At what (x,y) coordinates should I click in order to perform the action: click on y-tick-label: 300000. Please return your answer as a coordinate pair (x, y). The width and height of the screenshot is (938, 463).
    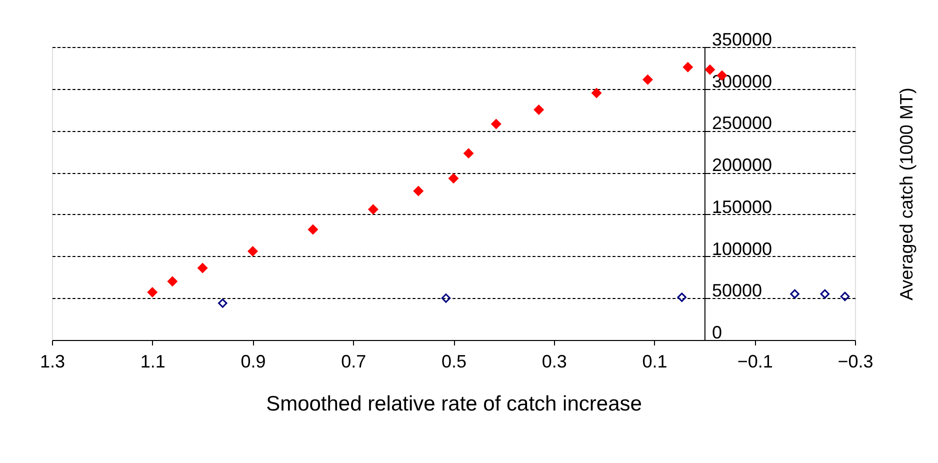
    Looking at the image, I should click on (742, 81).